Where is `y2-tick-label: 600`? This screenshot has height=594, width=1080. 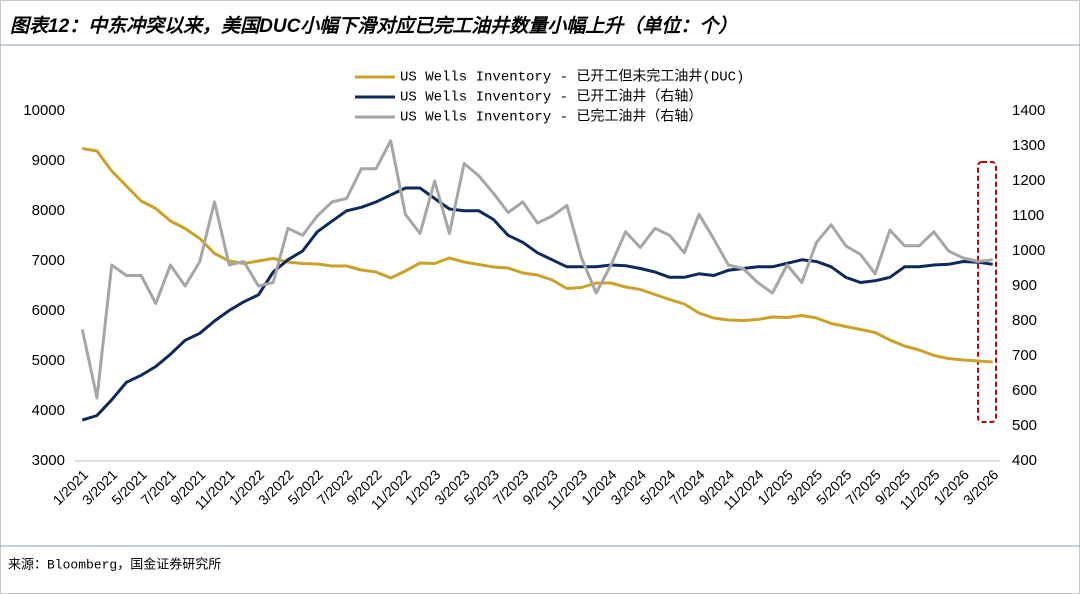 y2-tick-label: 600 is located at coordinates (1024, 390).